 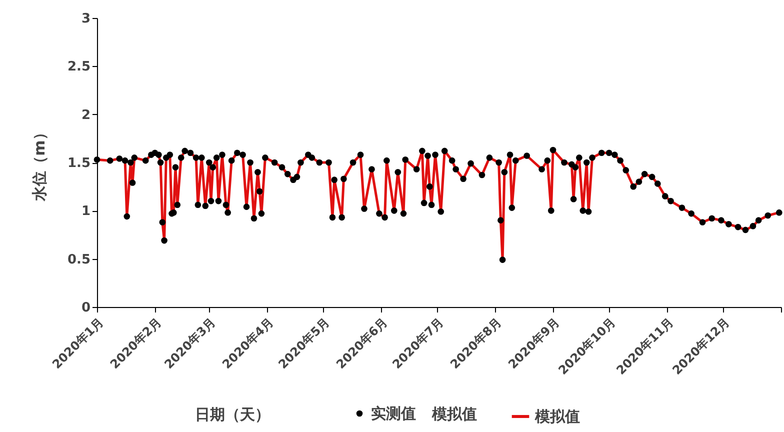 What do you see at coordinates (85, 19) in the screenshot?
I see `y-tick-label: 3` at bounding box center [85, 19].